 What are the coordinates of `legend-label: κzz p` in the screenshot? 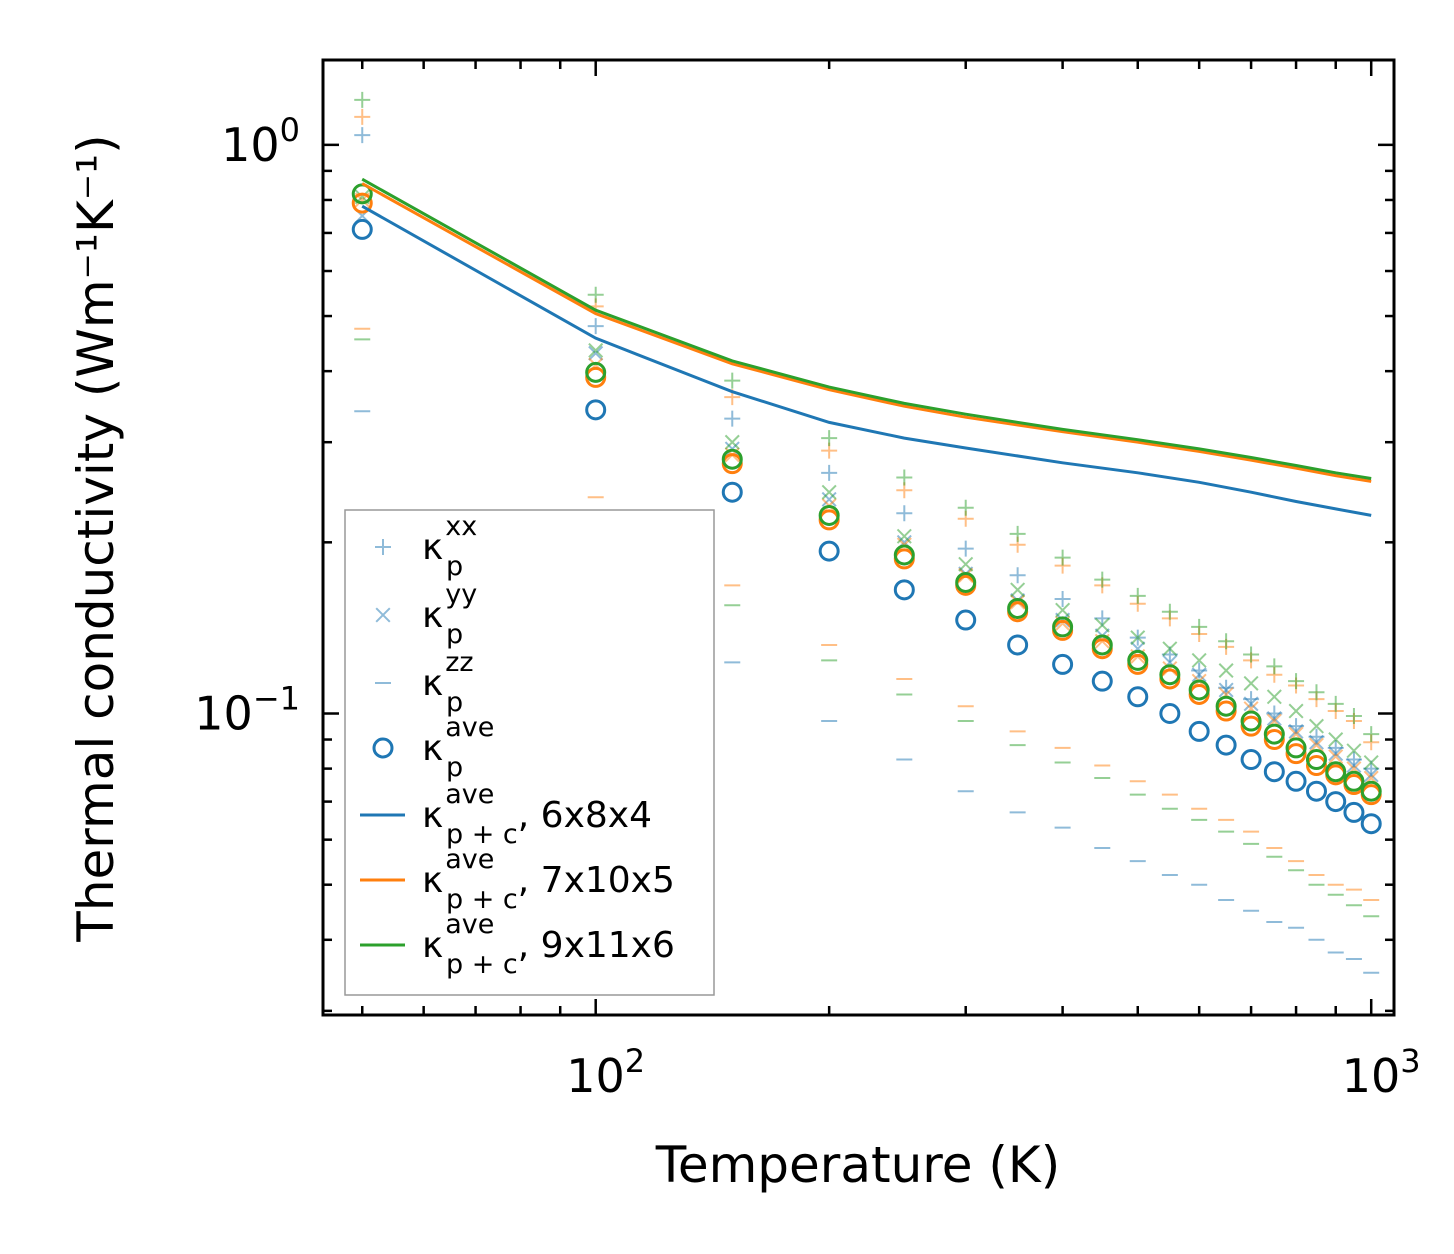 It's located at (448, 682).